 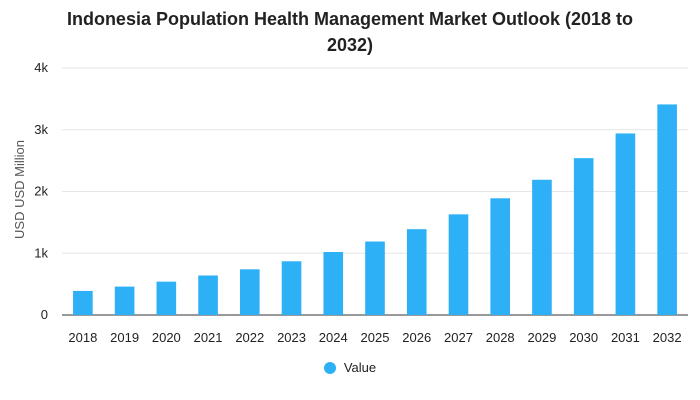 I want to click on bar-2020, so click(x=166, y=298).